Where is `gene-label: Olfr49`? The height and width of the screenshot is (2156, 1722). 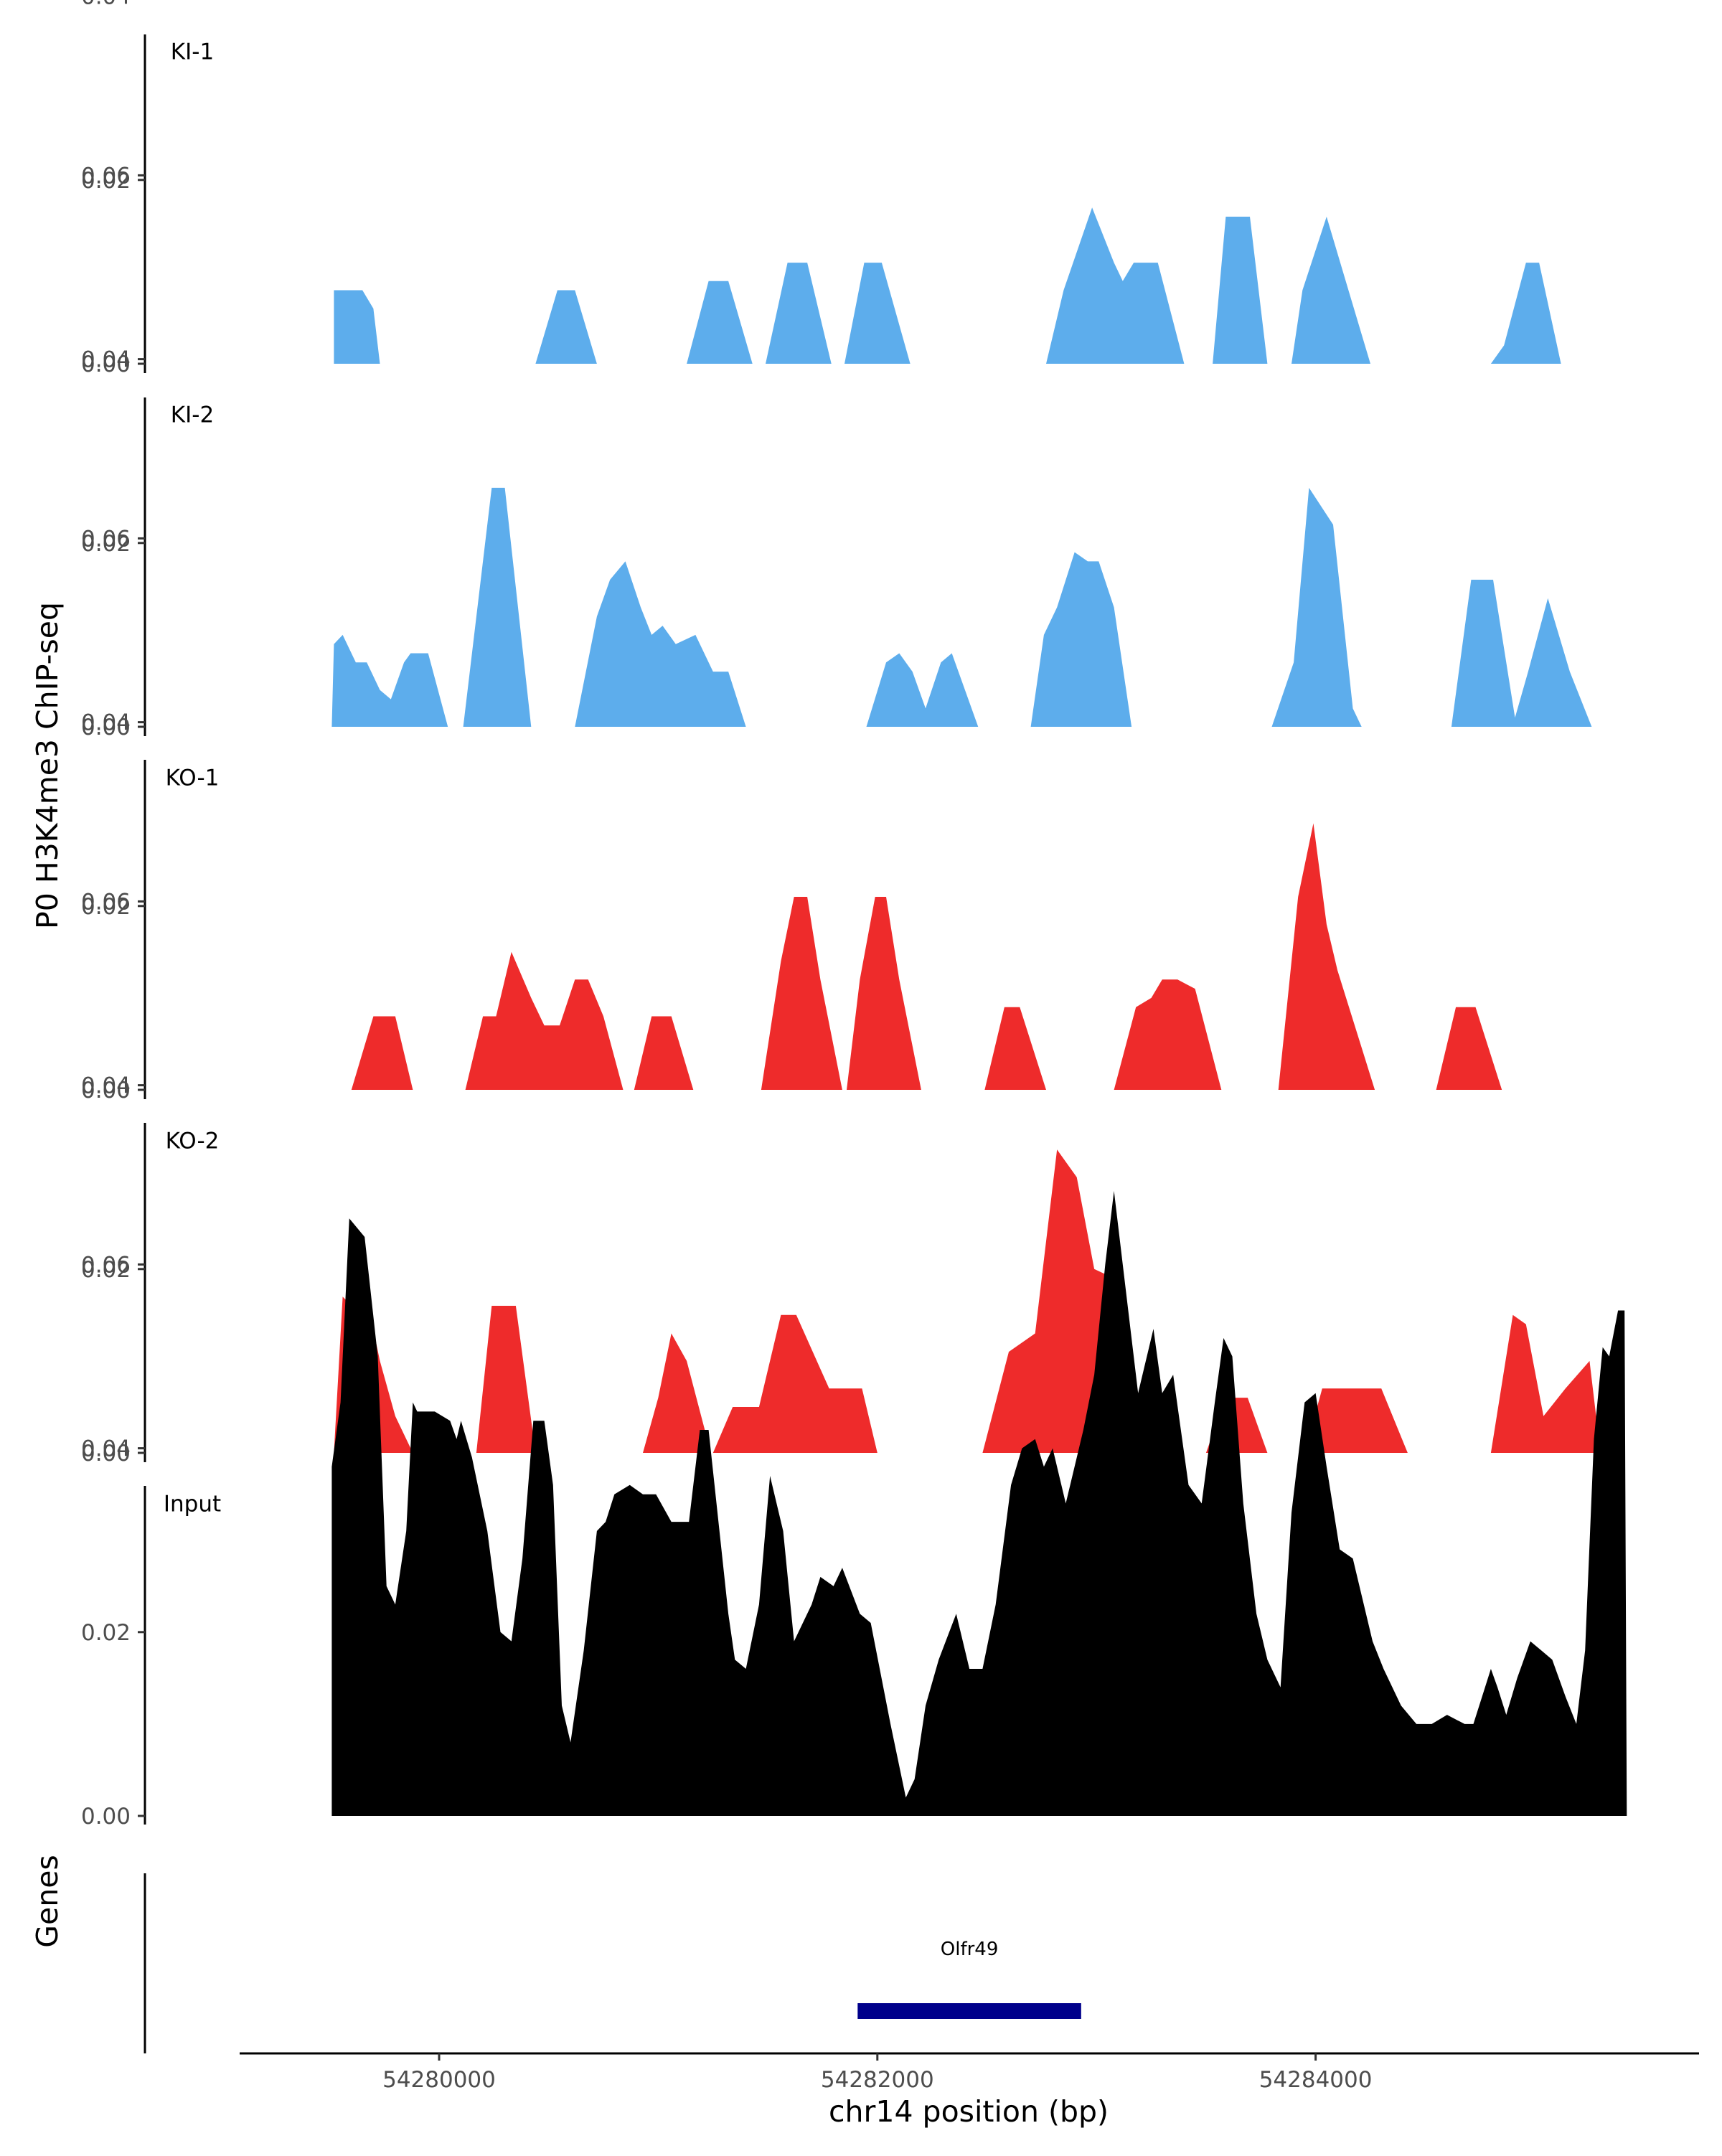 gene-label: Olfr49 is located at coordinates (970, 1950).